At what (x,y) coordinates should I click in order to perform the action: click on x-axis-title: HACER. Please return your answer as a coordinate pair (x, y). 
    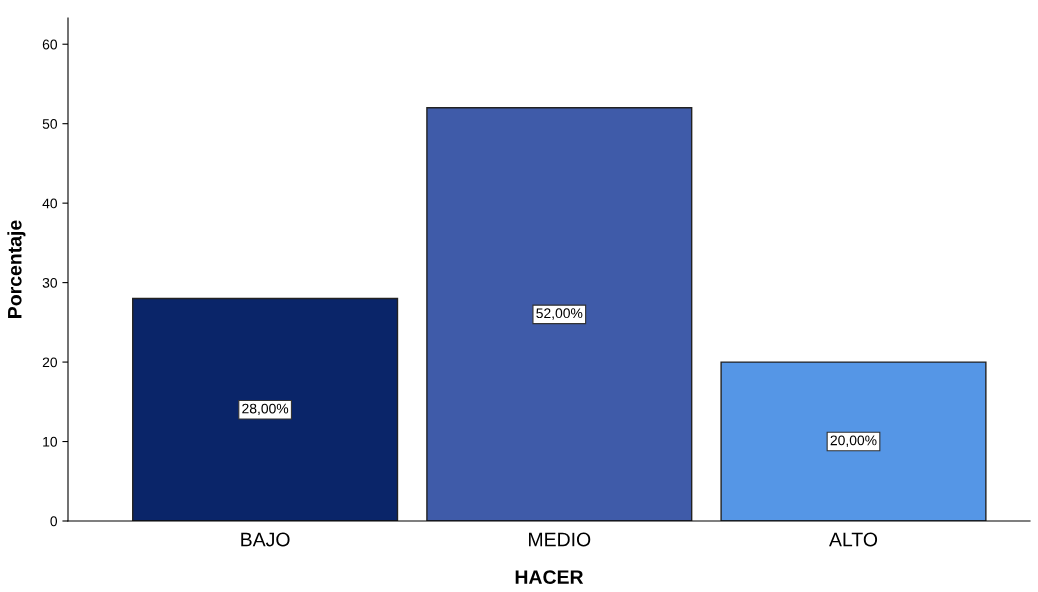
    Looking at the image, I should click on (549, 577).